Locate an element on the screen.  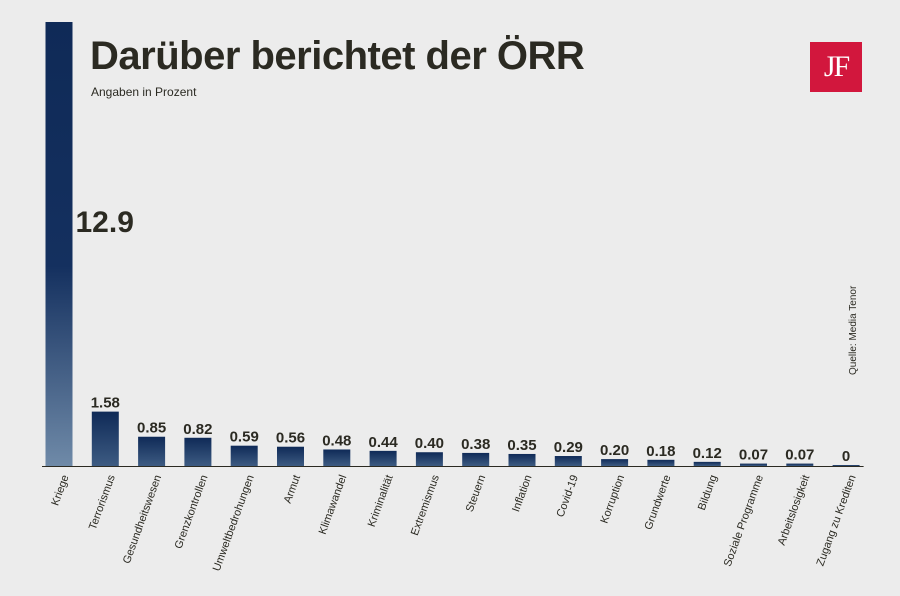
value-label-14: 0.18 is located at coordinates (660, 451).